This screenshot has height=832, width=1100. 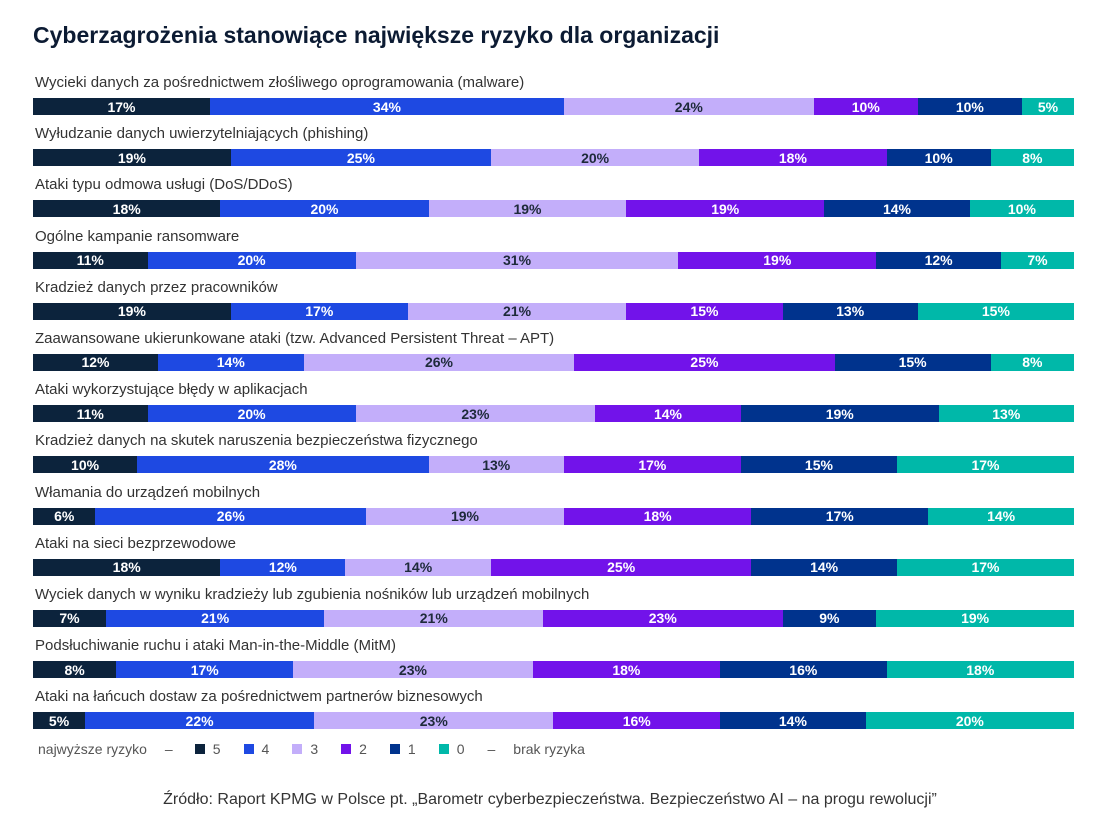 I want to click on legend-label: 1, so click(x=411, y=749).